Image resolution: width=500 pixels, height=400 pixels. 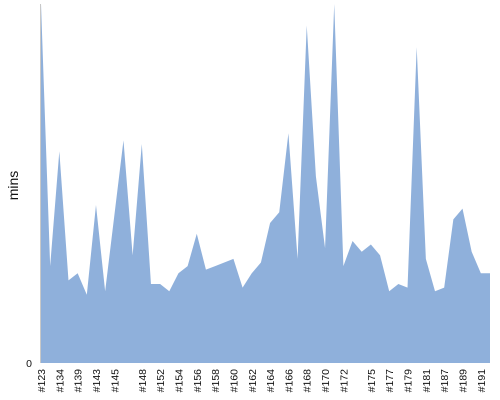 What do you see at coordinates (60, 381) in the screenshot?
I see `x-tick-label: #134` at bounding box center [60, 381].